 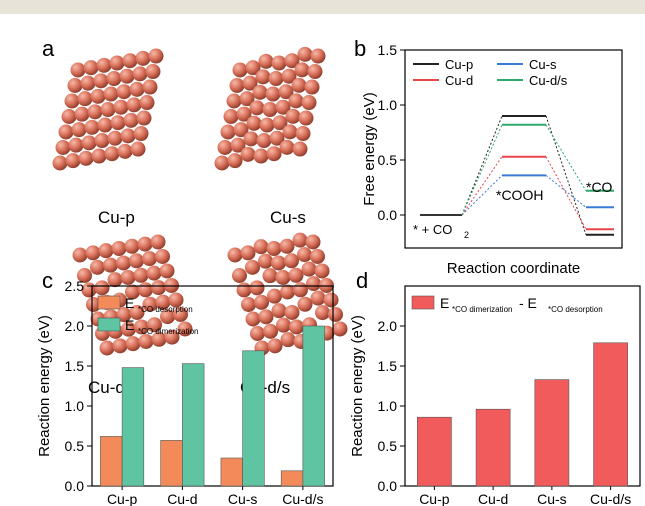 I want to click on bar-Cu-p, so click(x=133, y=427).